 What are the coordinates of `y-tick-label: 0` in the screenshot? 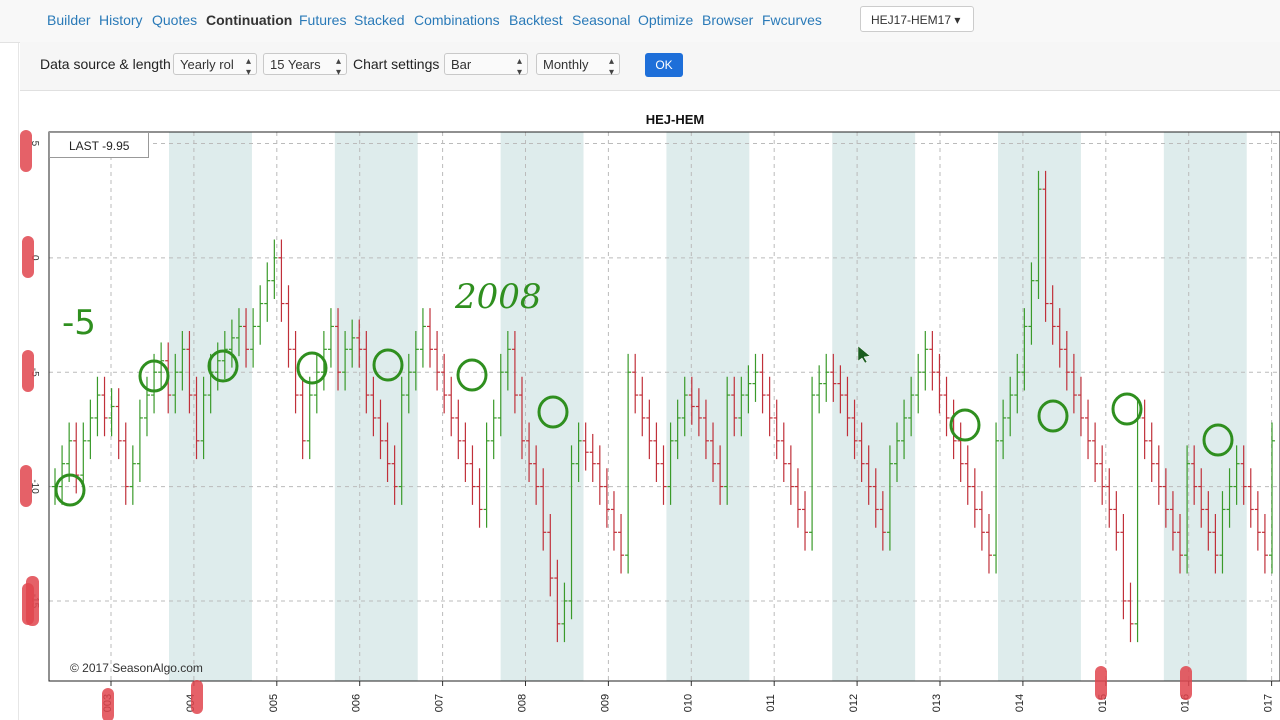 It's located at (34, 258).